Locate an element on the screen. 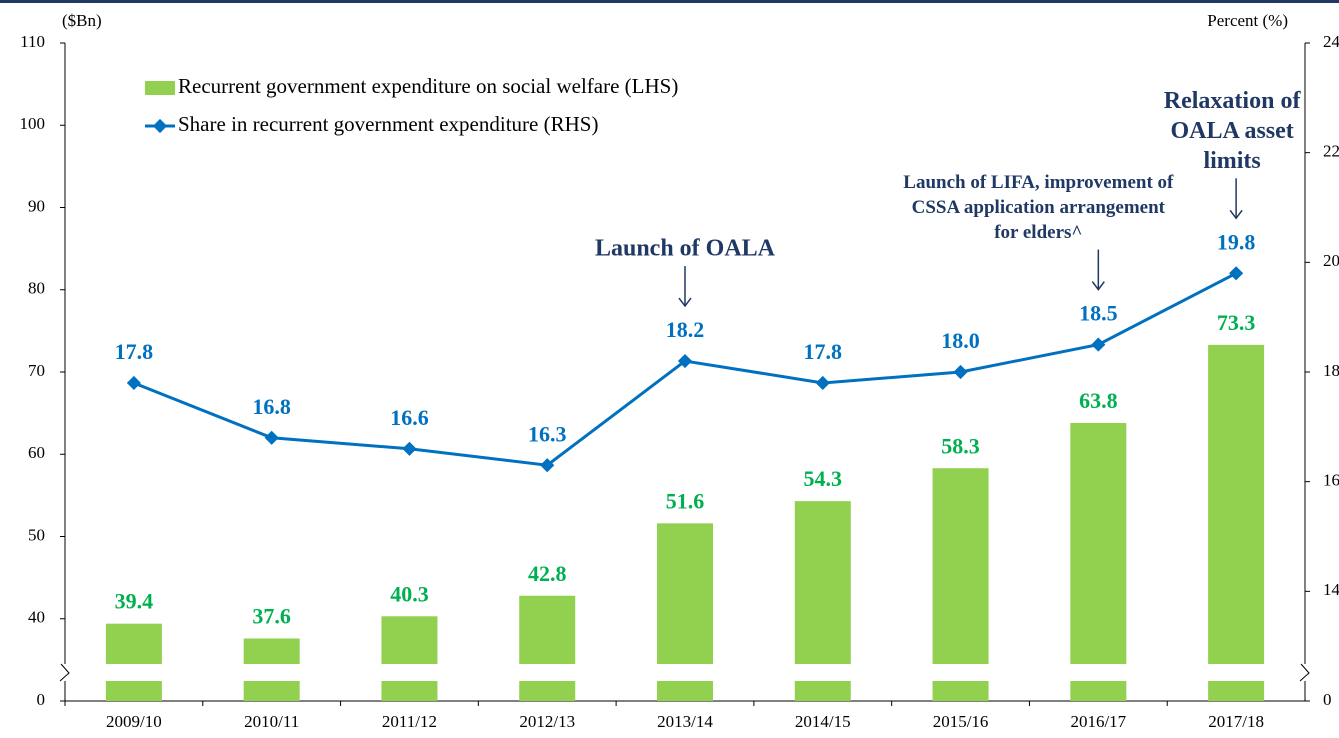 Image resolution: width=1339 pixels, height=738 pixels. bar-value-label: 51.6 is located at coordinates (685, 500).